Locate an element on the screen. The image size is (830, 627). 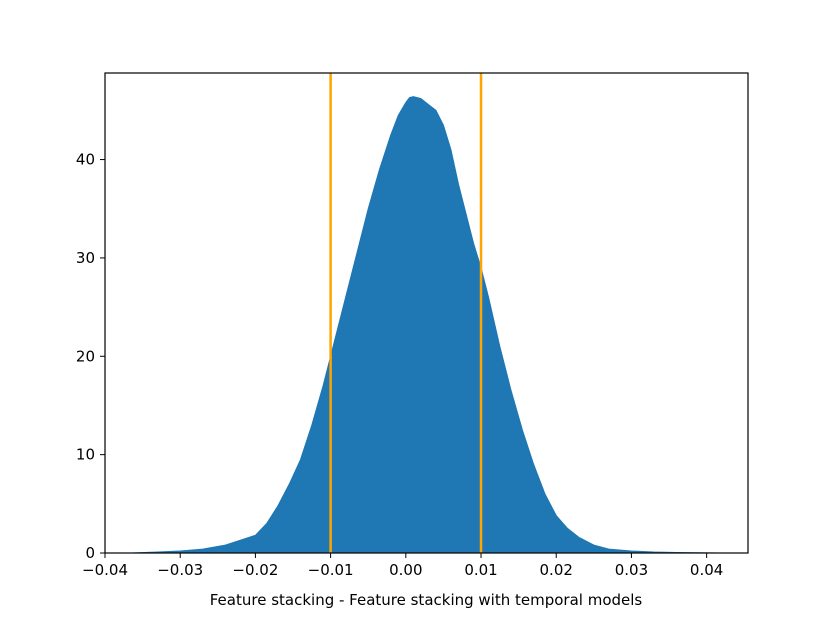
x-tick-label: −0.01 is located at coordinates (331, 570).